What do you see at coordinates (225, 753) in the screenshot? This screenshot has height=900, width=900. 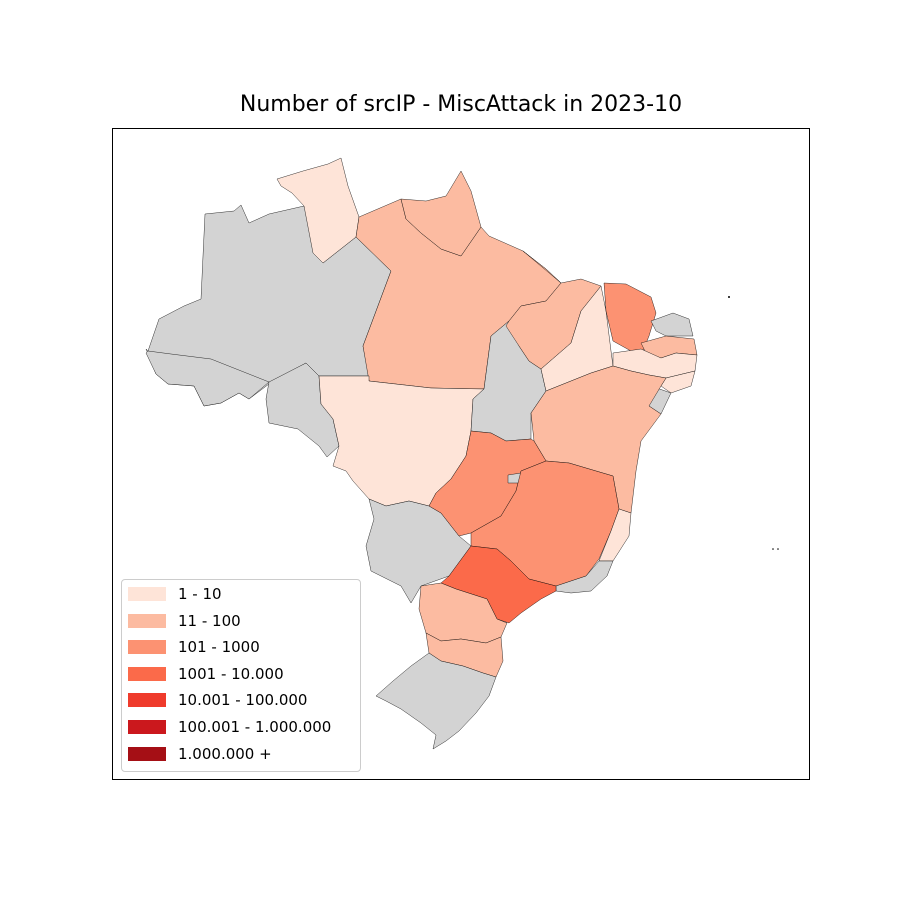 I see `legend-label: 1.000.000 +` at bounding box center [225, 753].